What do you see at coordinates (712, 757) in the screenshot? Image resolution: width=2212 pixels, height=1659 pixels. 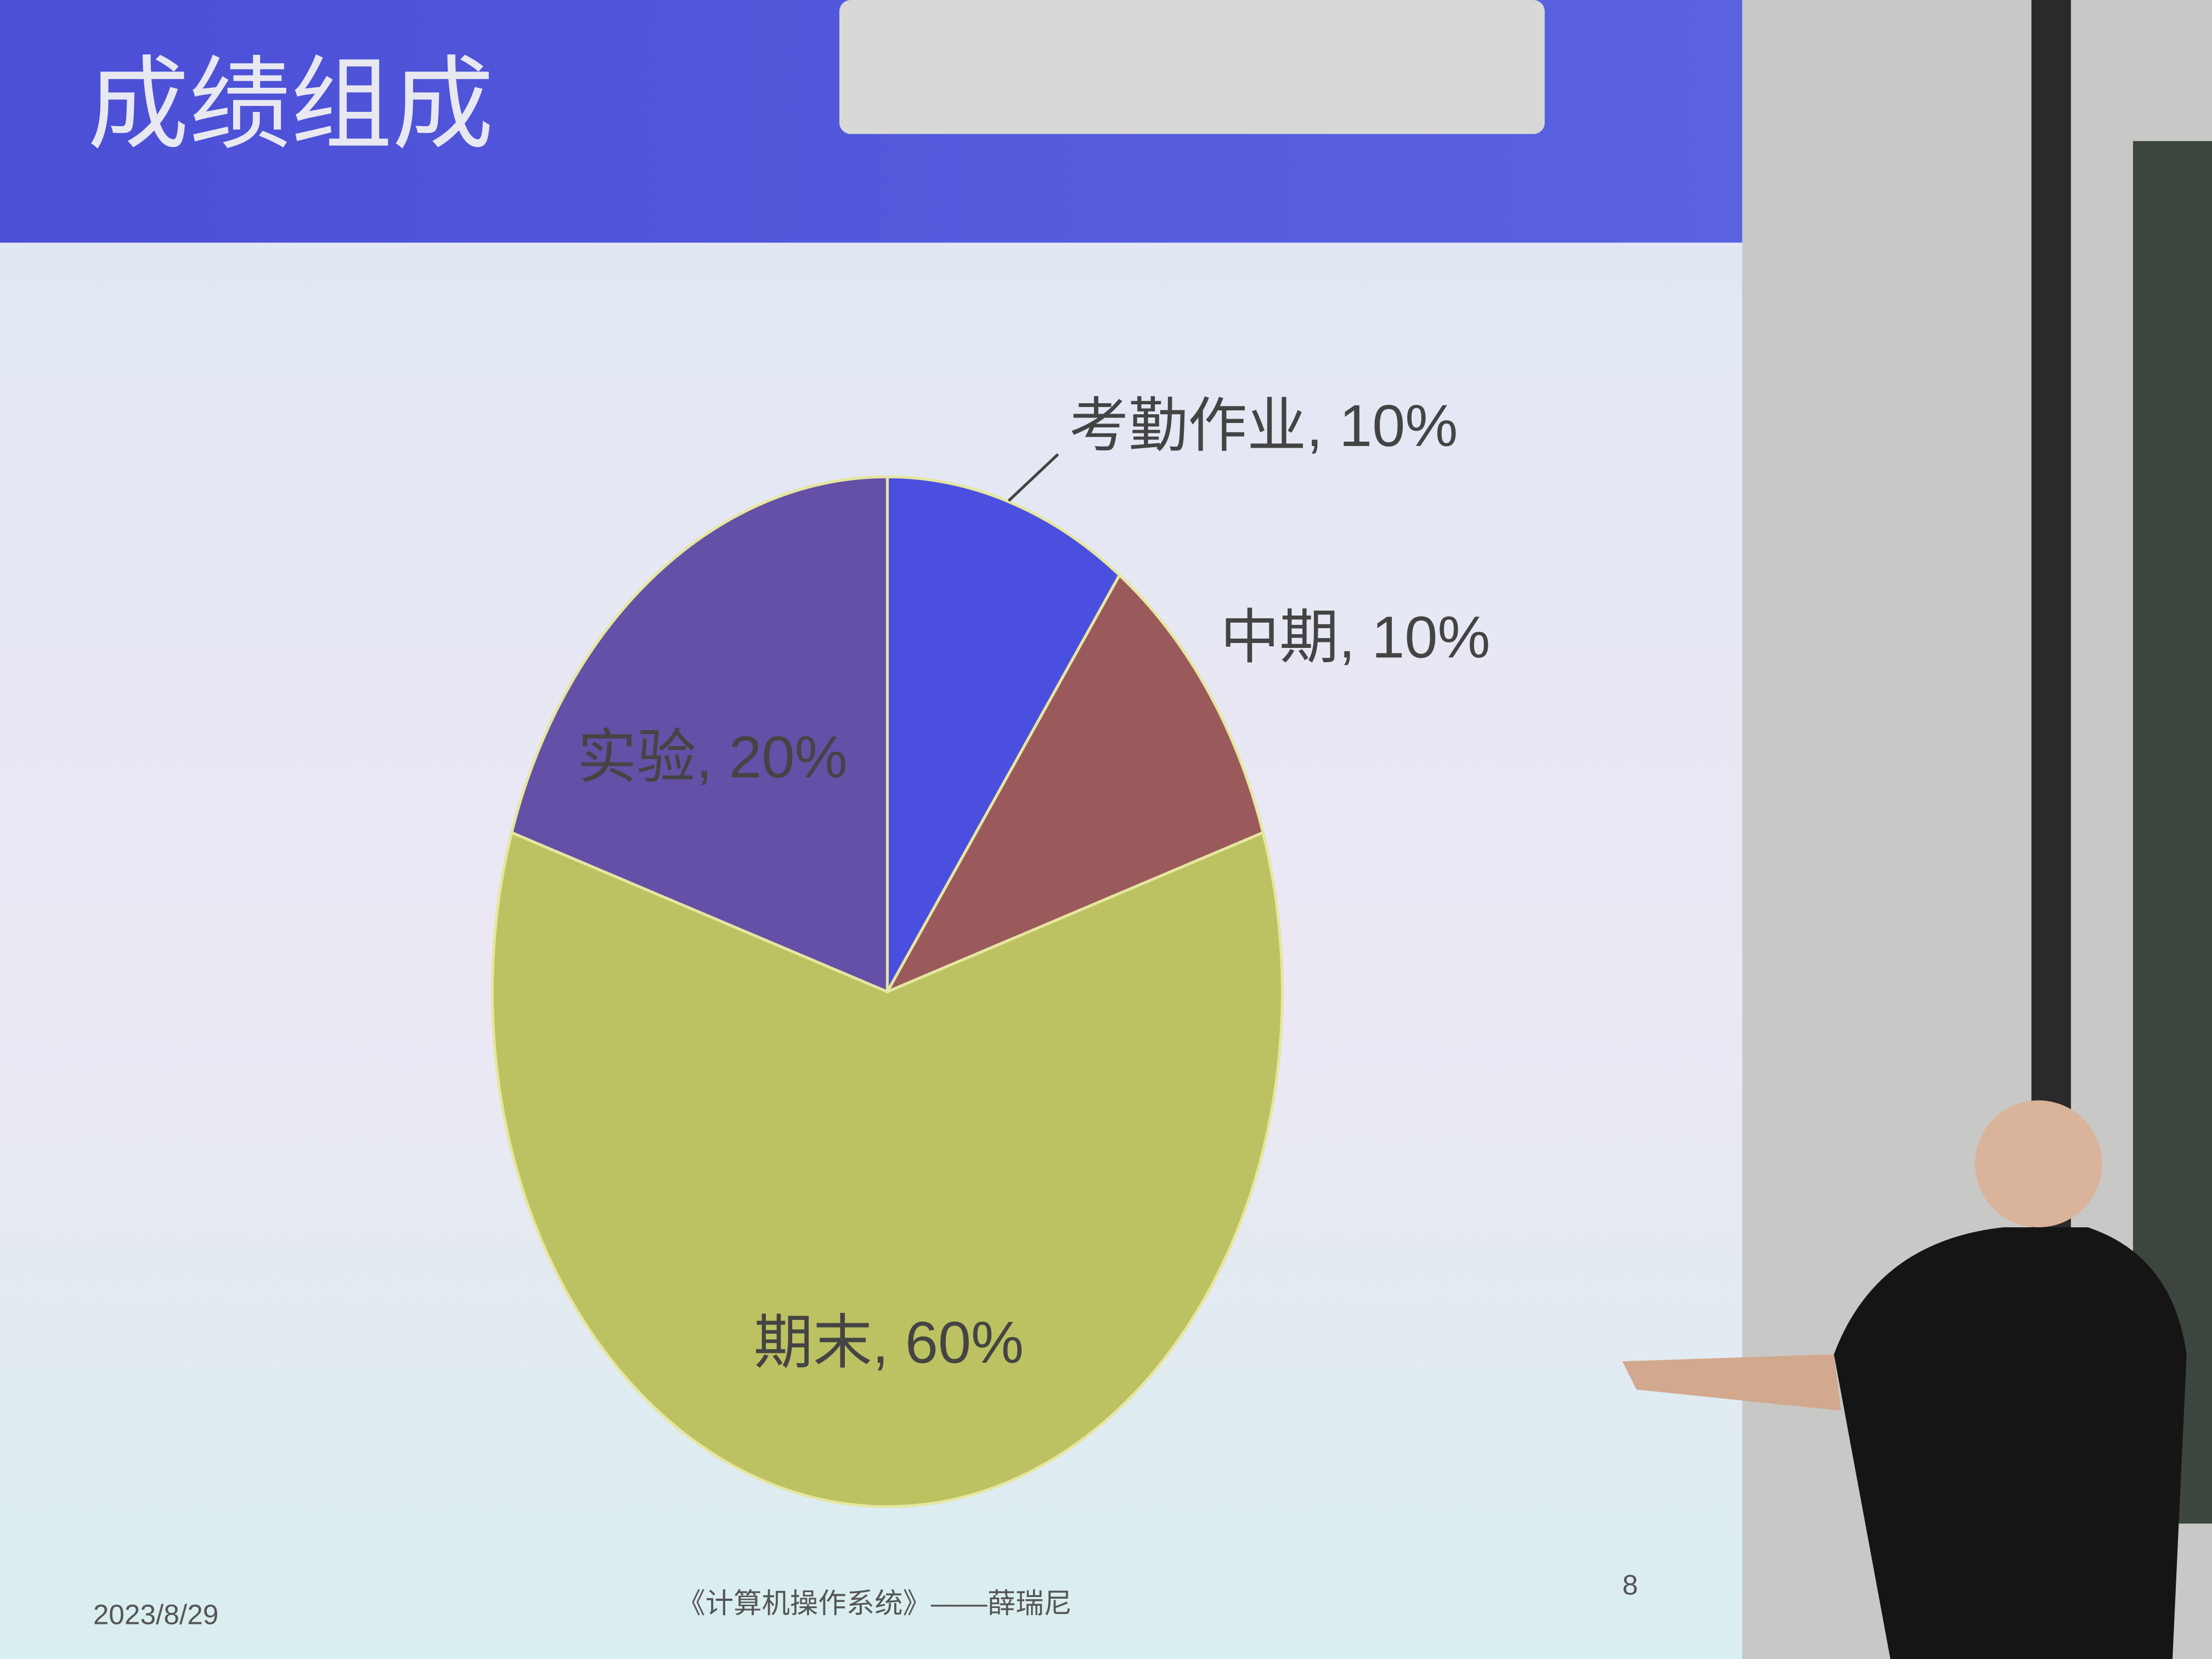 I see `data-label: 实验, 20%` at bounding box center [712, 757].